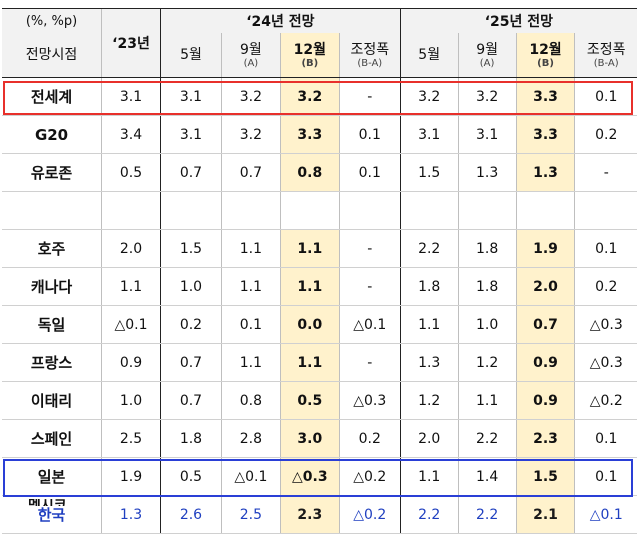  Describe the element at coordinates (52, 324) in the screenshot. I see `country-name: 독일` at that location.